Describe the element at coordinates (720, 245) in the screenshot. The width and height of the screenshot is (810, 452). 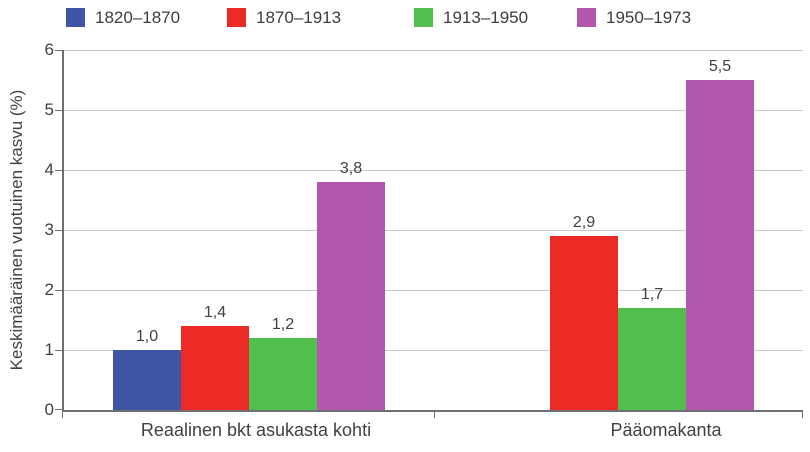
I see `bar-1950-1973-cat1` at that location.